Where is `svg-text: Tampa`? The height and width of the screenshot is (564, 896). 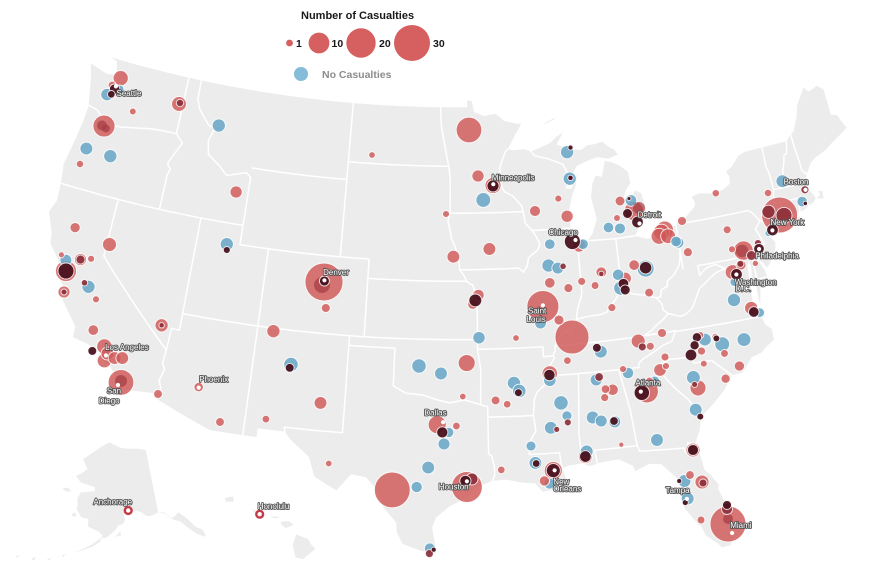 svg-text: Tampa is located at coordinates (678, 490).